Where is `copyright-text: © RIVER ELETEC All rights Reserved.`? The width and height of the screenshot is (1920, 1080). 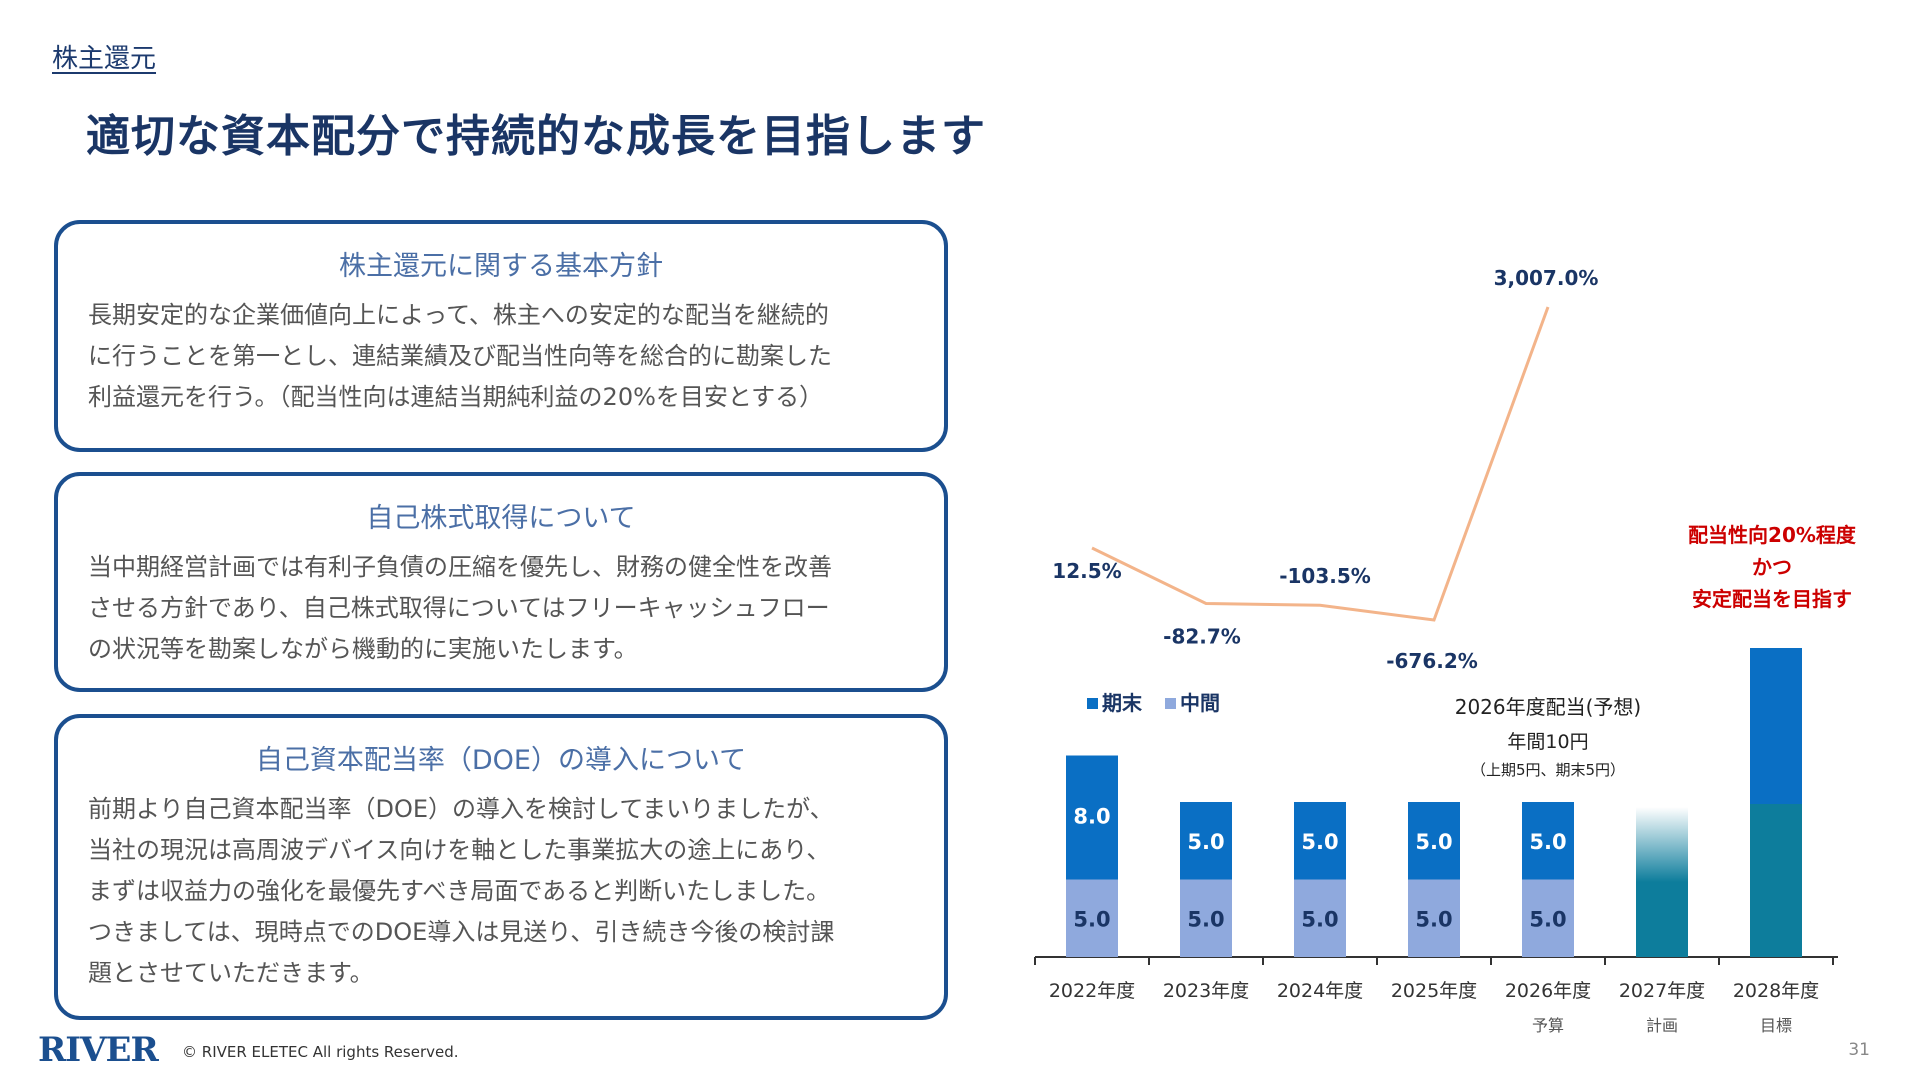
copyright-text: © RIVER ELETEC All rights Reserved. is located at coordinates (320, 1052).